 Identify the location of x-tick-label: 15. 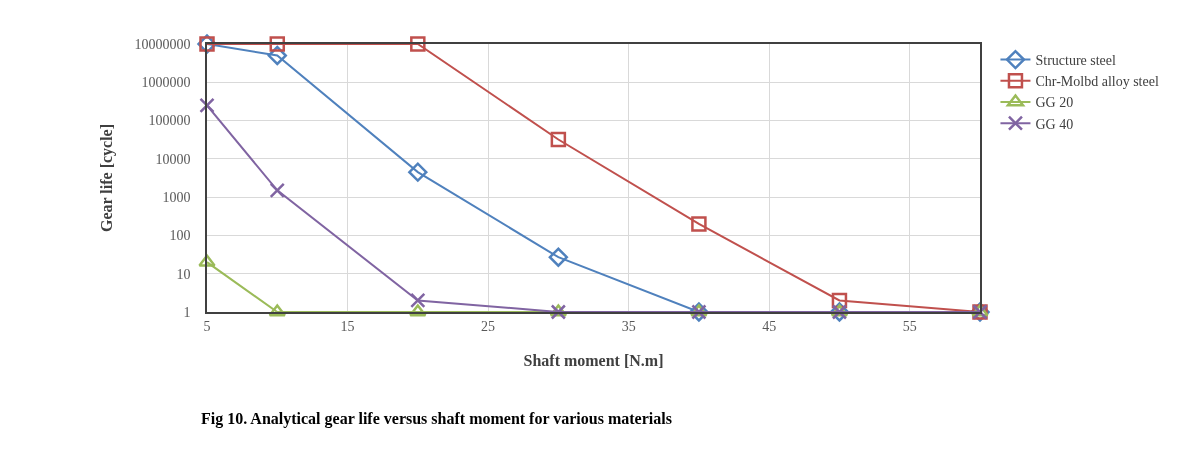
(347, 326).